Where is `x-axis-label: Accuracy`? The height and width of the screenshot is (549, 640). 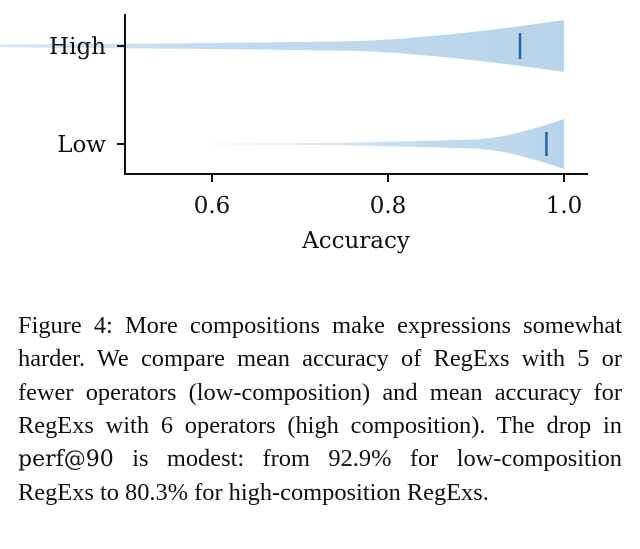
x-axis-label: Accuracy is located at coordinates (355, 241).